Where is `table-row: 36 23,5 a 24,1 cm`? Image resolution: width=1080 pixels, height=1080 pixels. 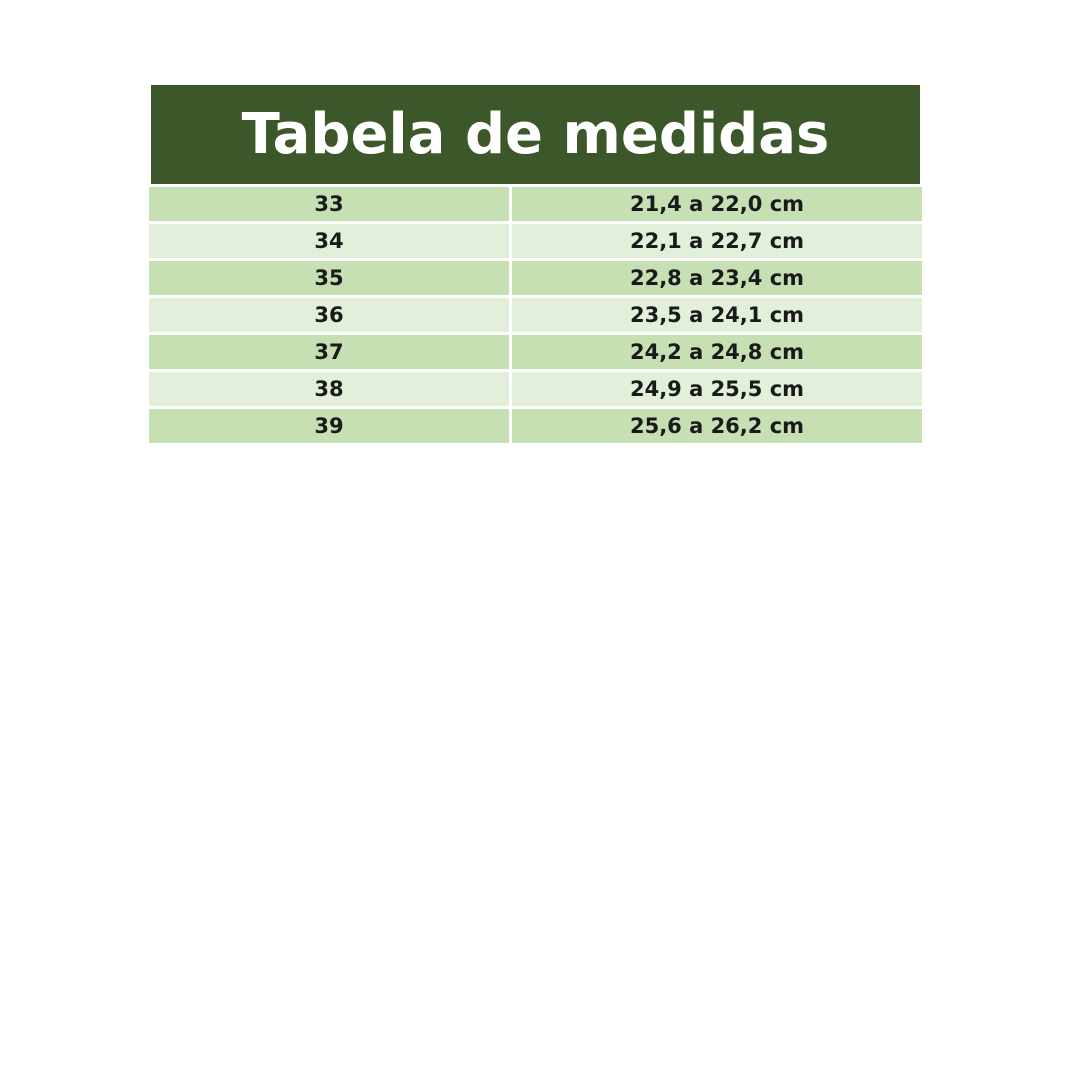
table-row: 36 23,5 a 24,1 cm is located at coordinates (535, 315).